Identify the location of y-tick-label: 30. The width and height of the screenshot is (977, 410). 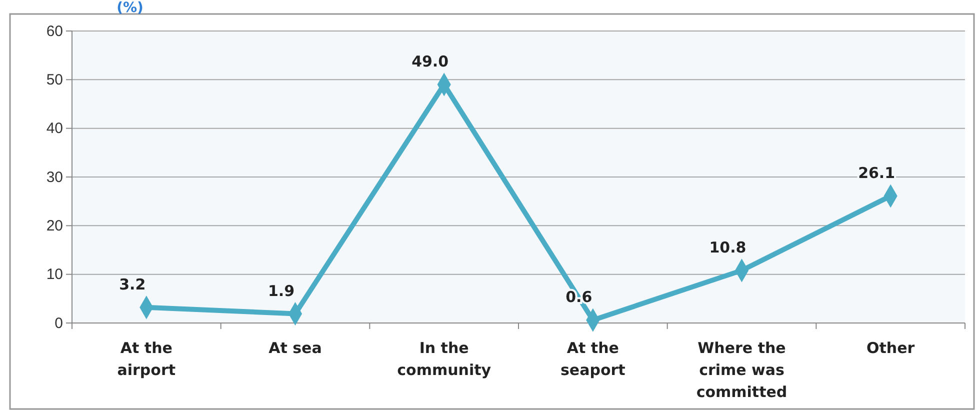
(54, 177).